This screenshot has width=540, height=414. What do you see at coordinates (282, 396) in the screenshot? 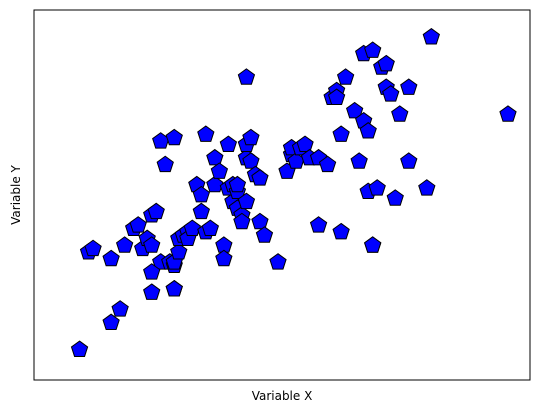
I see `x-axis-label: Variable X` at bounding box center [282, 396].